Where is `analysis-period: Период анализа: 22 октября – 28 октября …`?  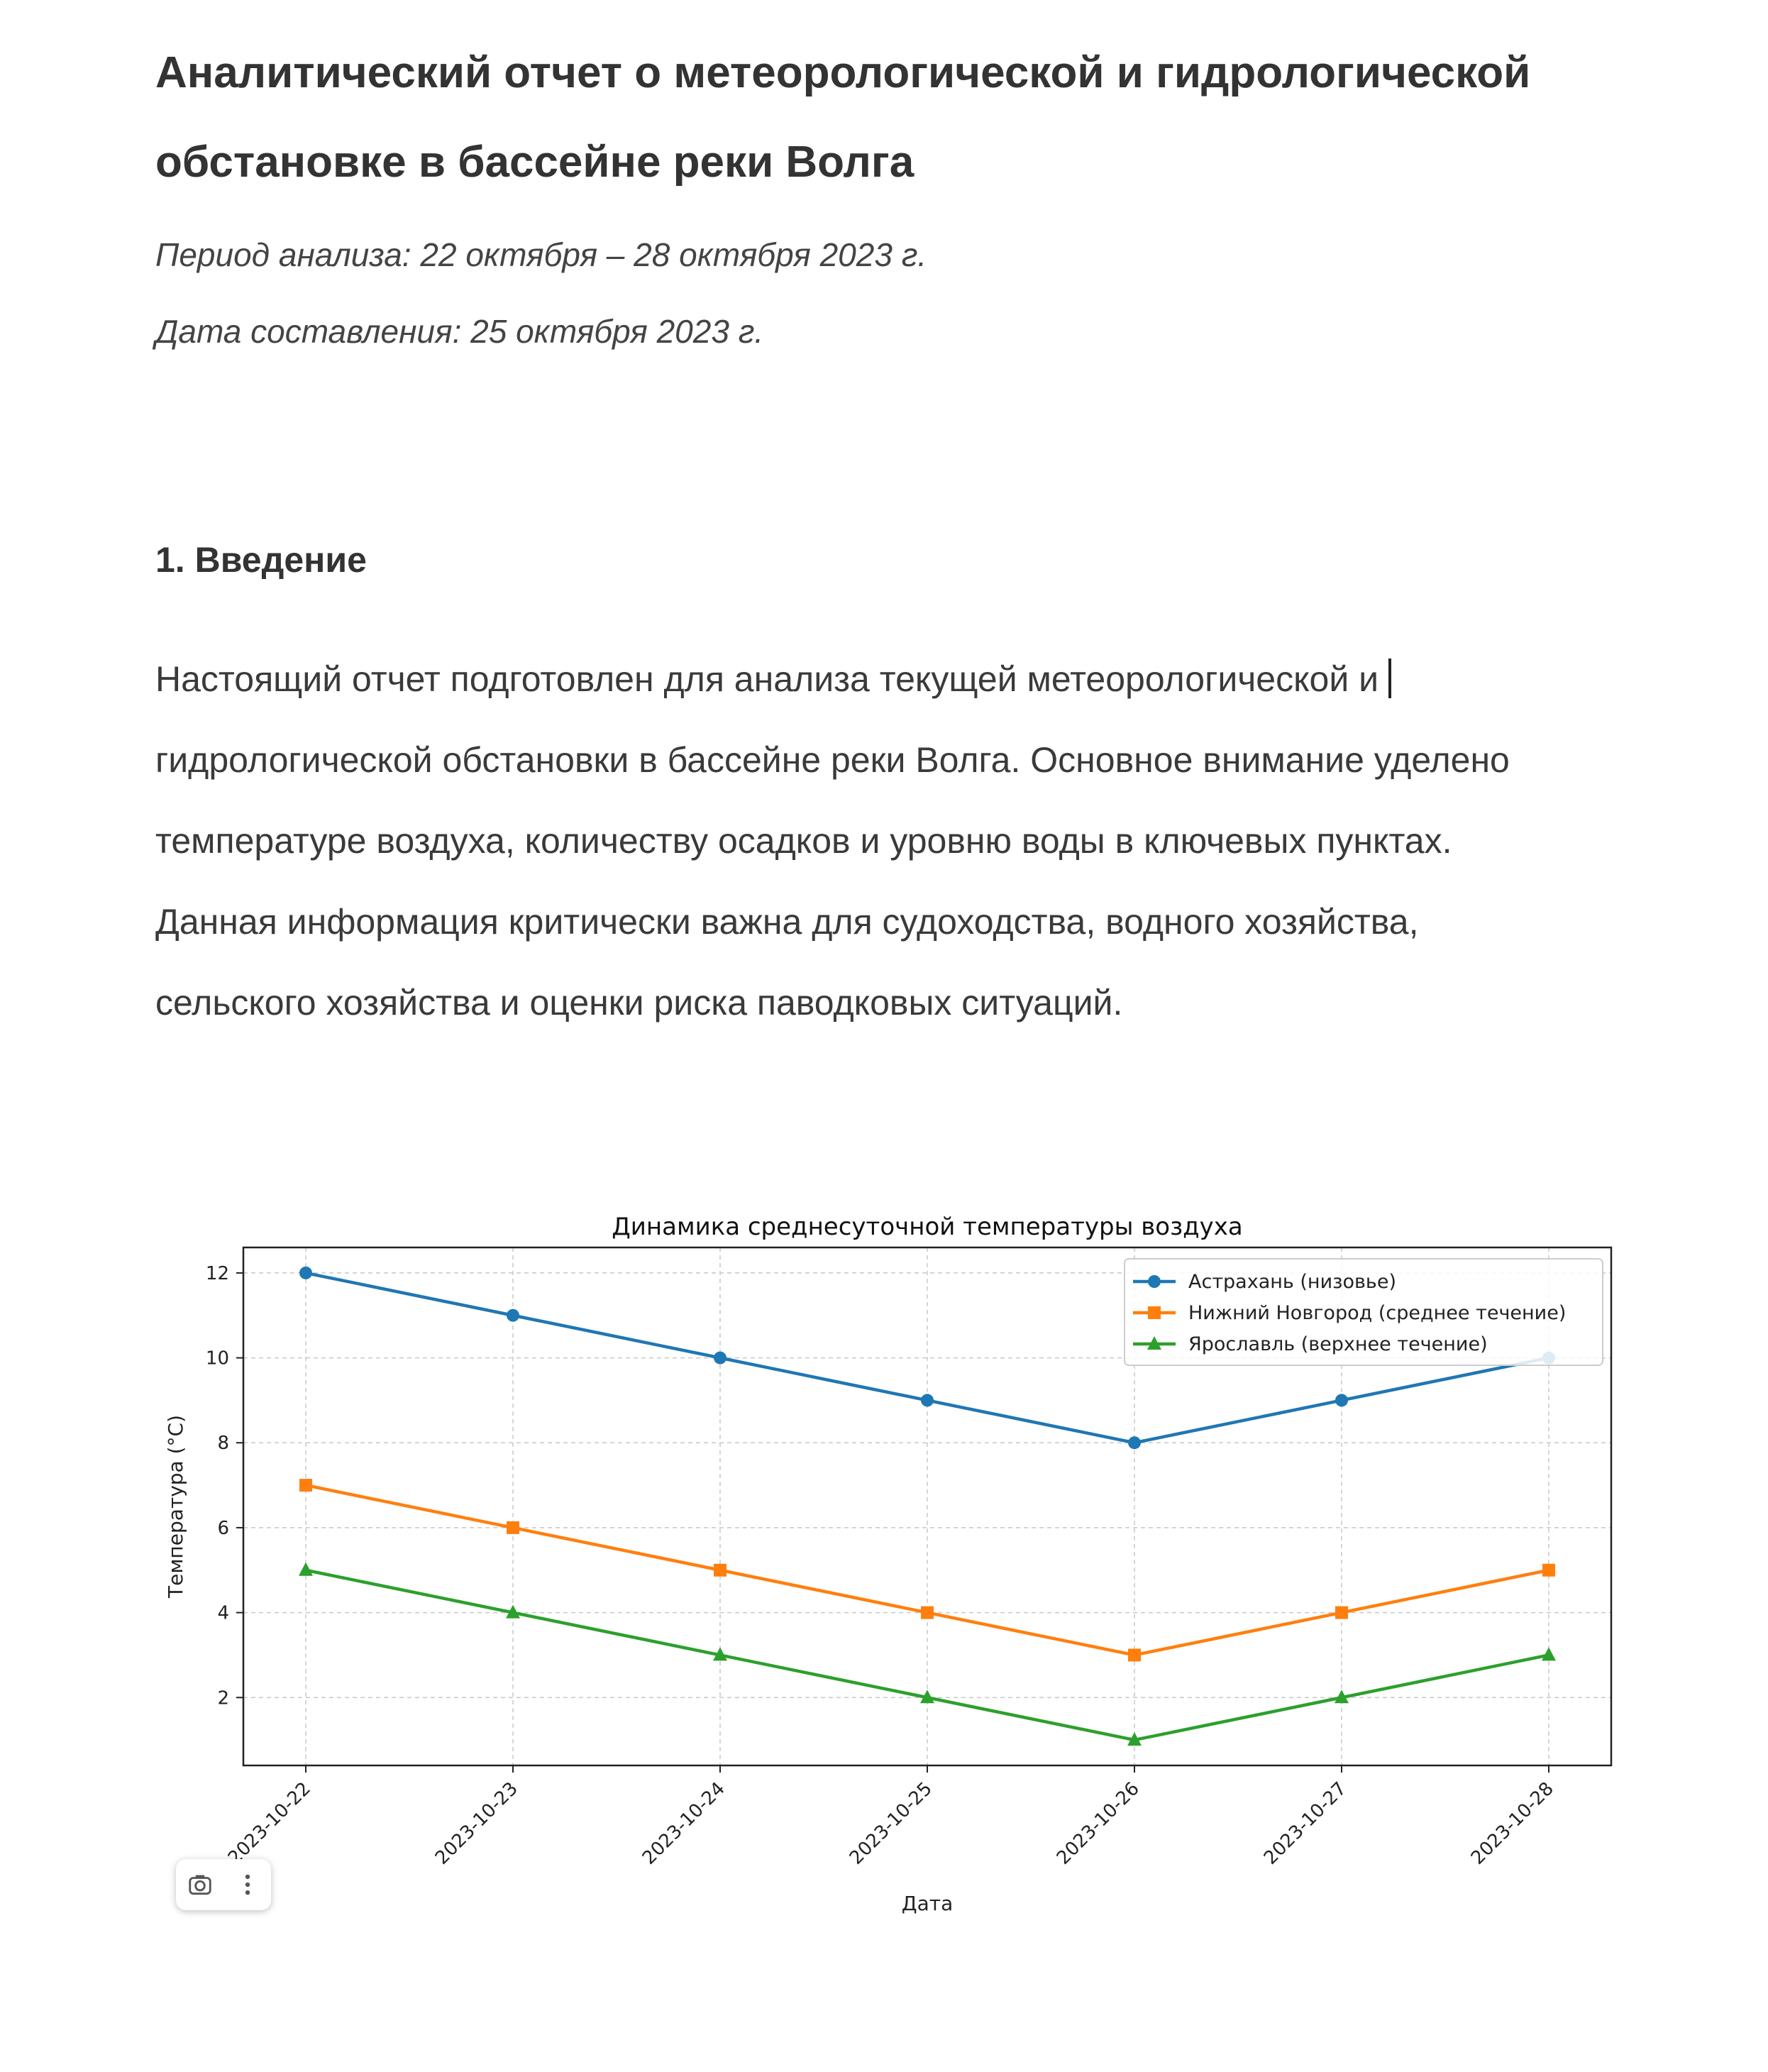
analysis-period: Период анализа: 22 октября – 28 октября … is located at coordinates (541, 254).